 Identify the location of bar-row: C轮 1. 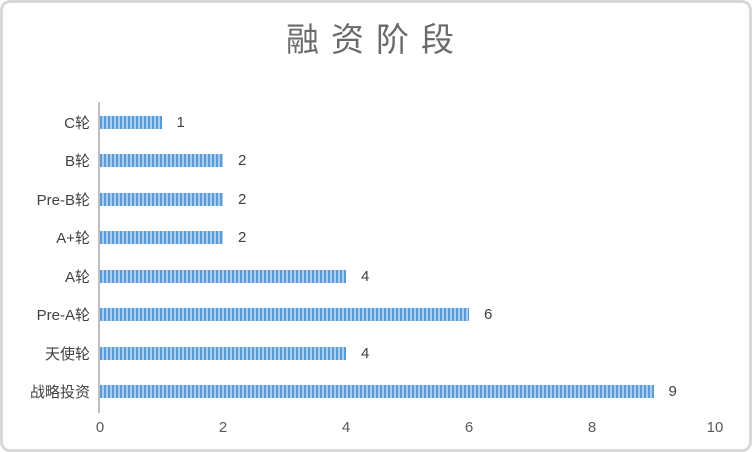
(389, 122).